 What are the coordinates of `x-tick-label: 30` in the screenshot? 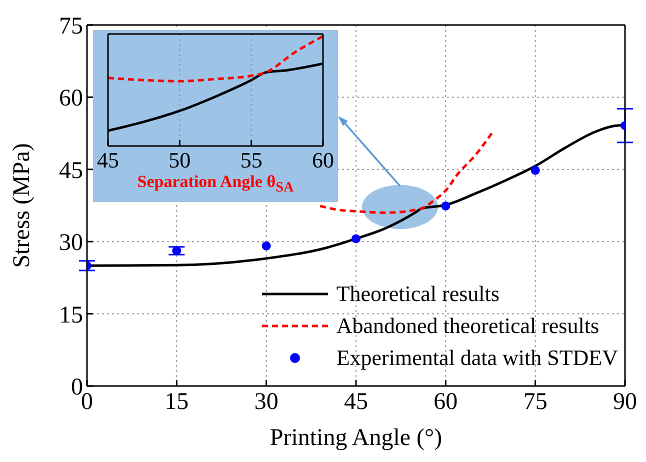 It's located at (266, 402).